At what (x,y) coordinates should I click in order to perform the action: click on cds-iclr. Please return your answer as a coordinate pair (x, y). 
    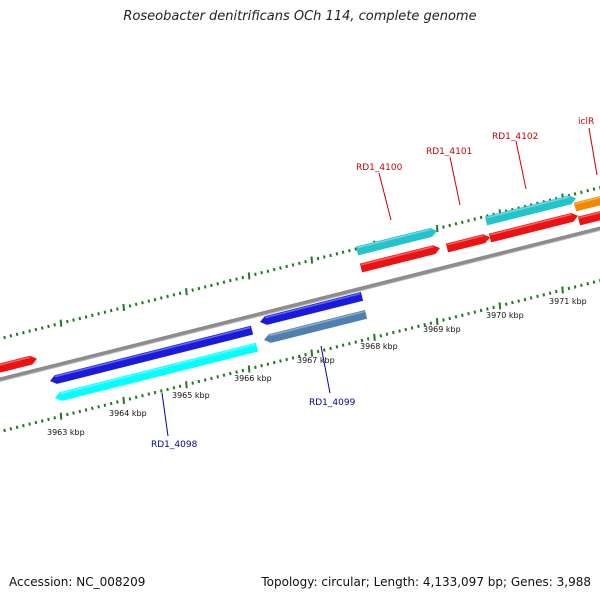
    Looking at the image, I should click on (586, 203).